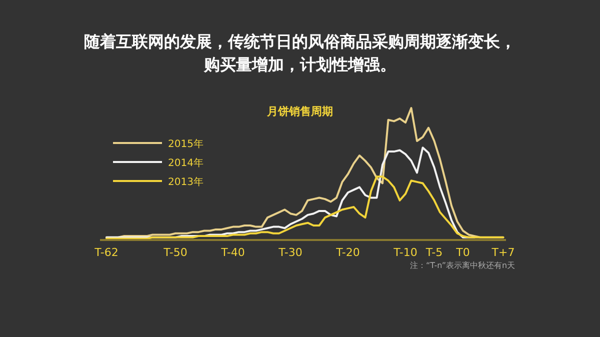 The image size is (600, 337). What do you see at coordinates (347, 252) in the screenshot?
I see `x-tick-label: T-20` at bounding box center [347, 252].